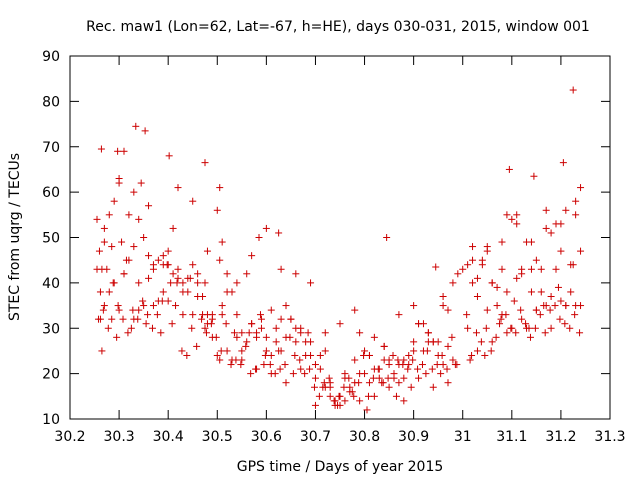  I want to click on x-tick-label: 30.3, so click(119, 437).